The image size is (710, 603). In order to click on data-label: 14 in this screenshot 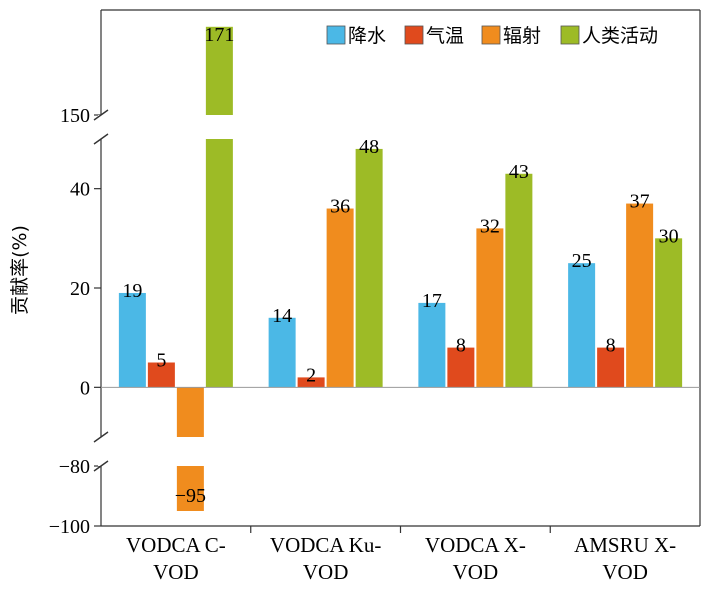, I will do `click(282, 316)`.